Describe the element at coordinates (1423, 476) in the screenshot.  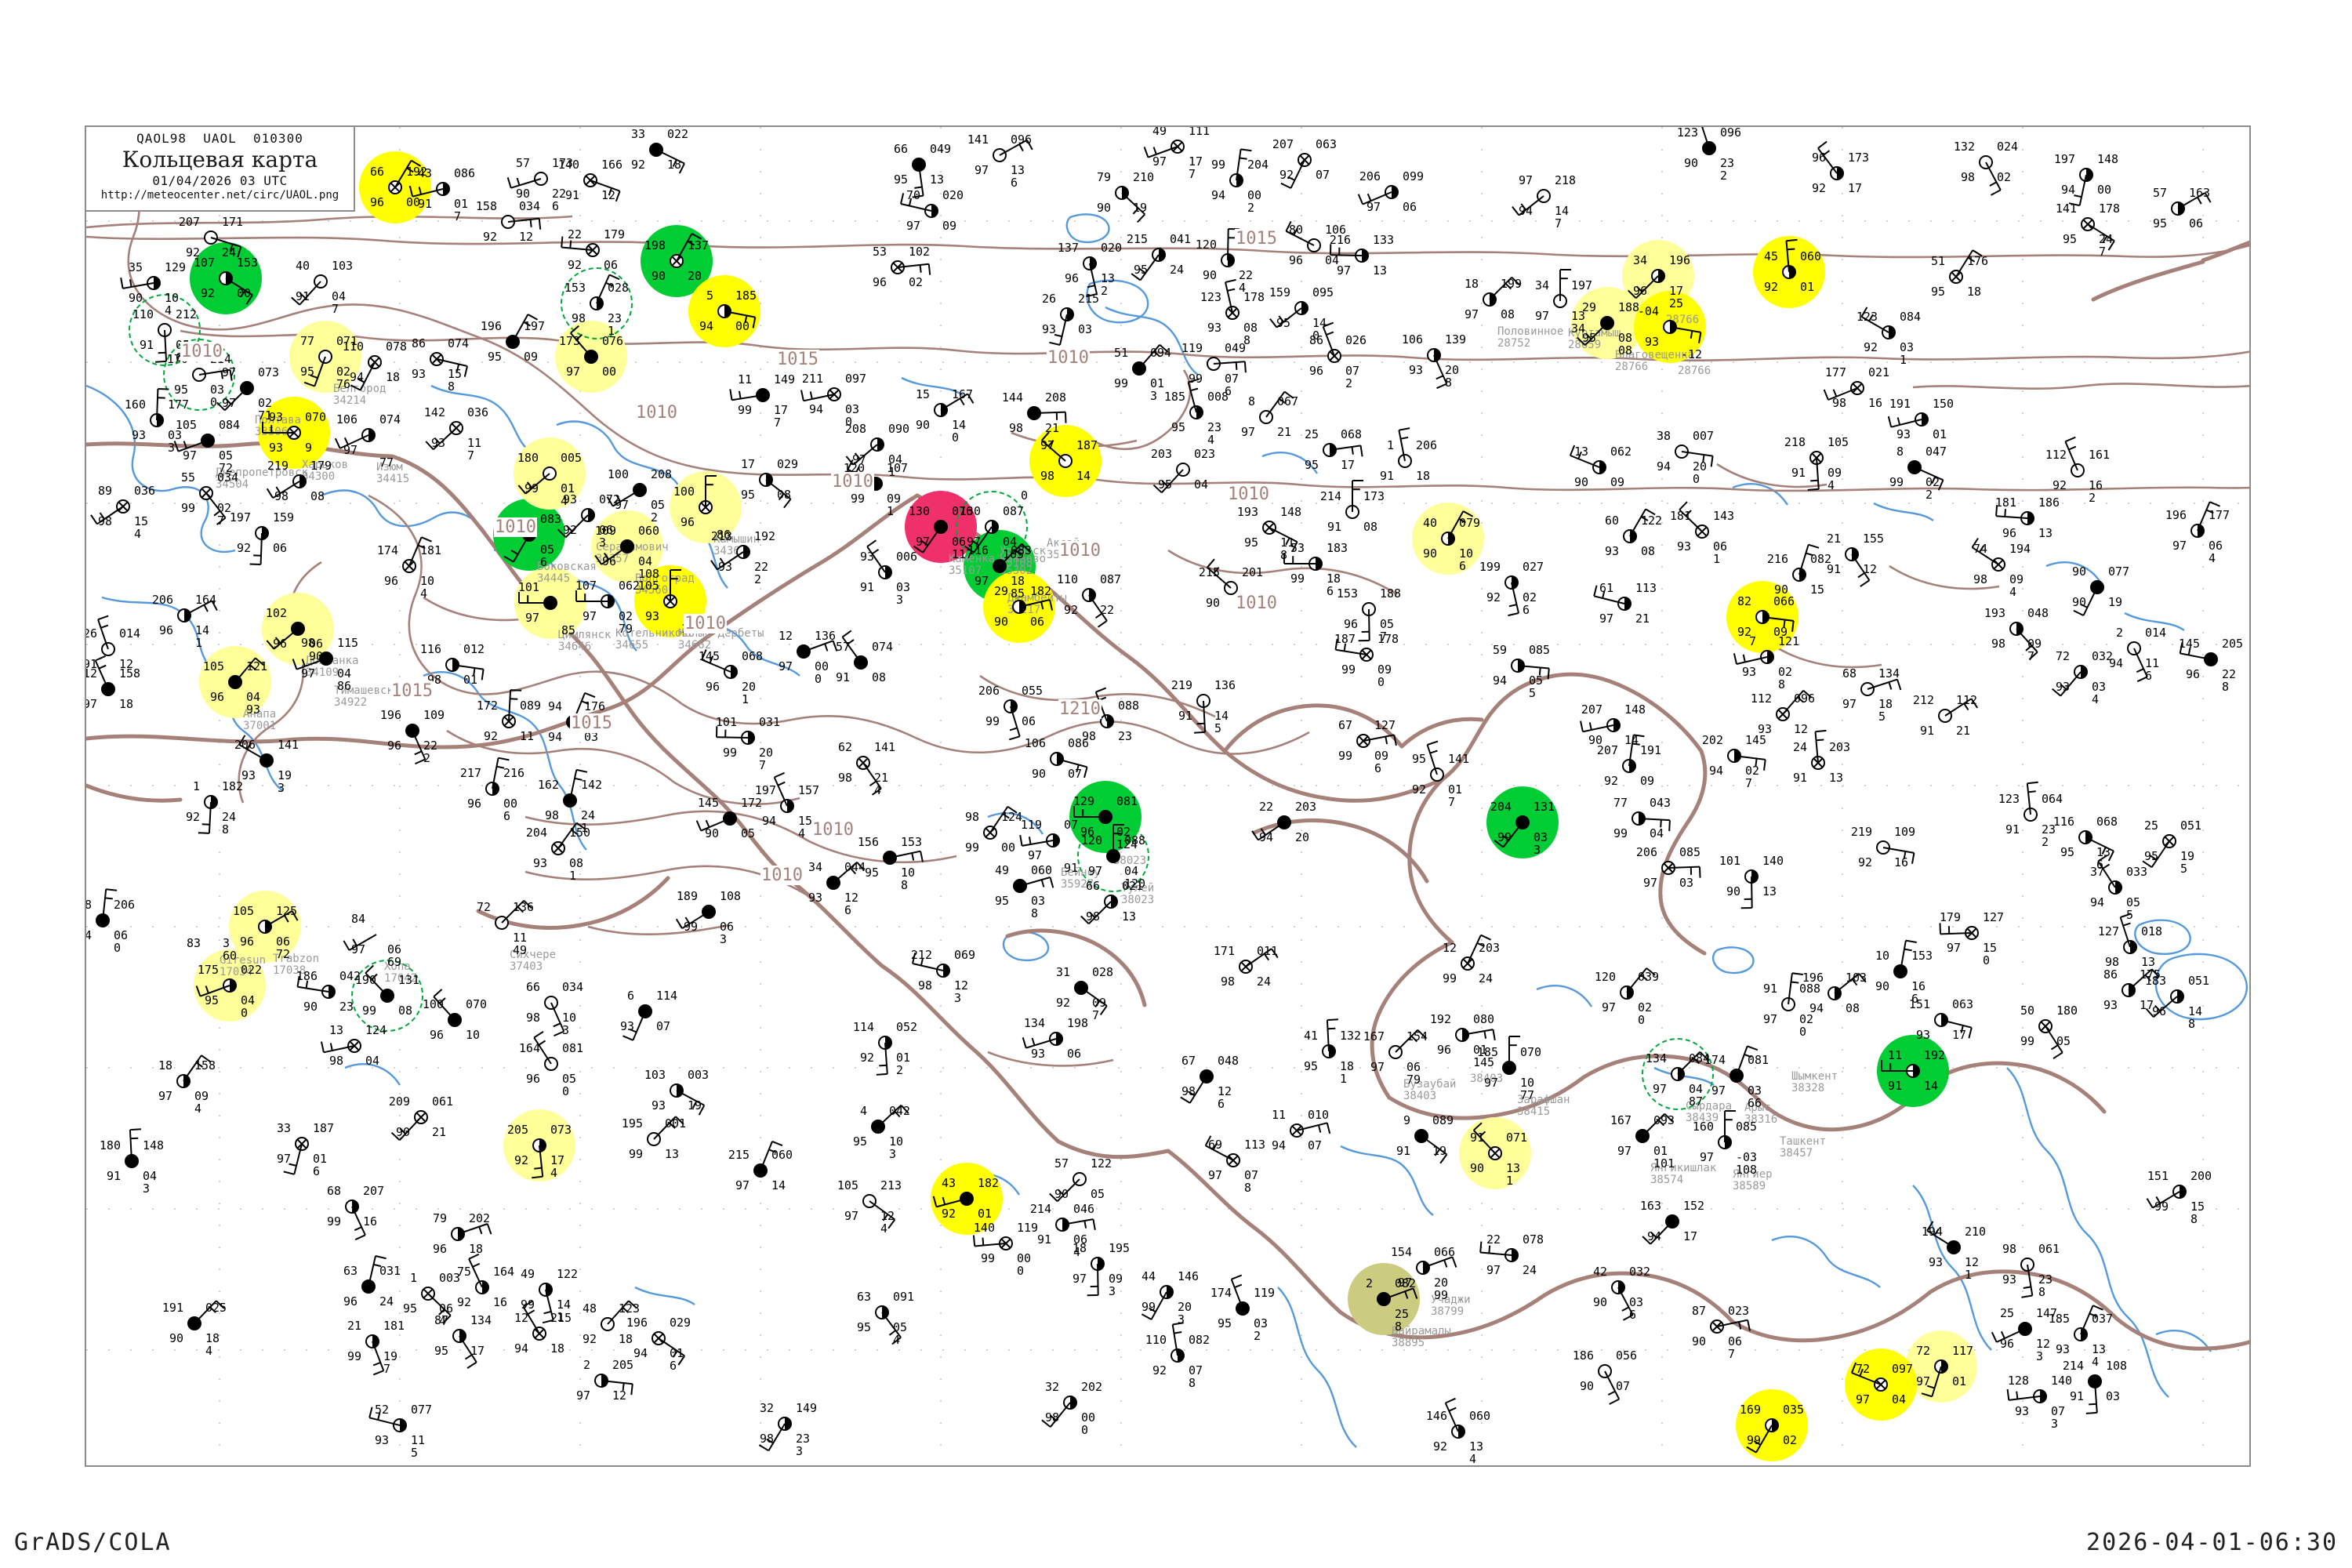
I see `station-tendency: 18` at that location.